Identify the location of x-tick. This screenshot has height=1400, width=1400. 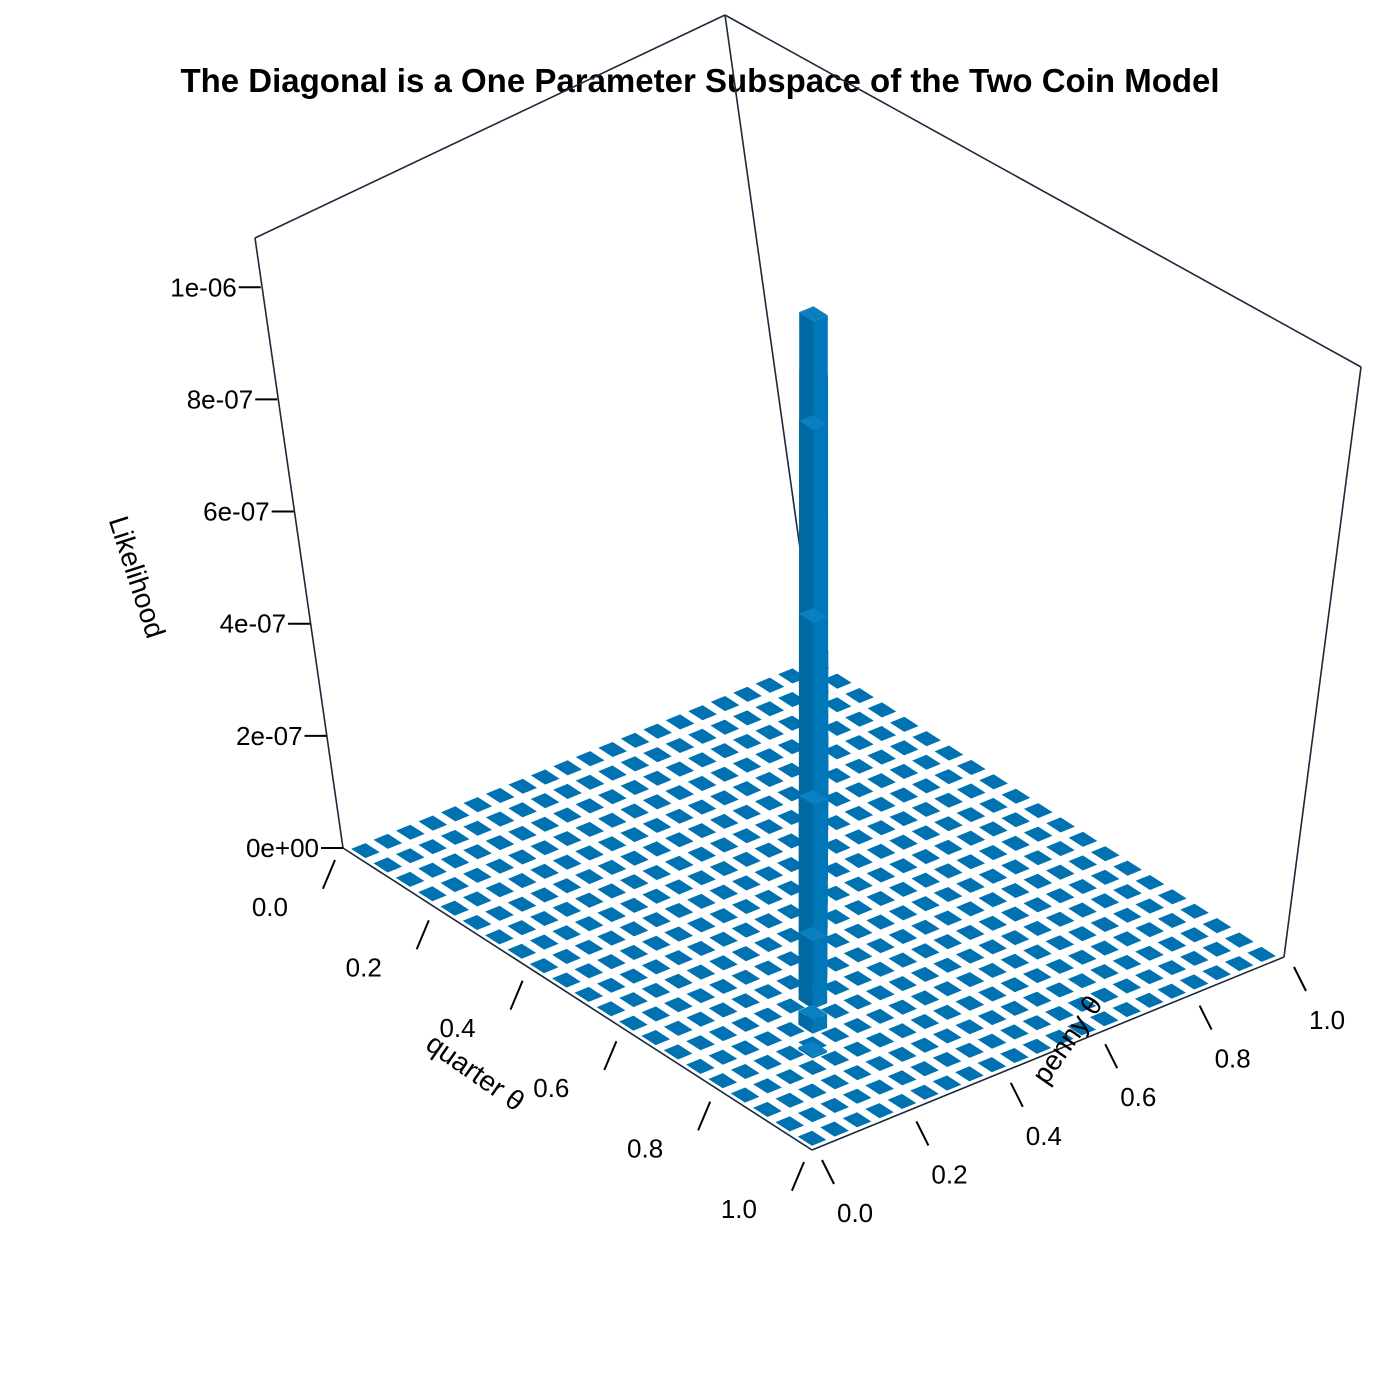
(422, 935).